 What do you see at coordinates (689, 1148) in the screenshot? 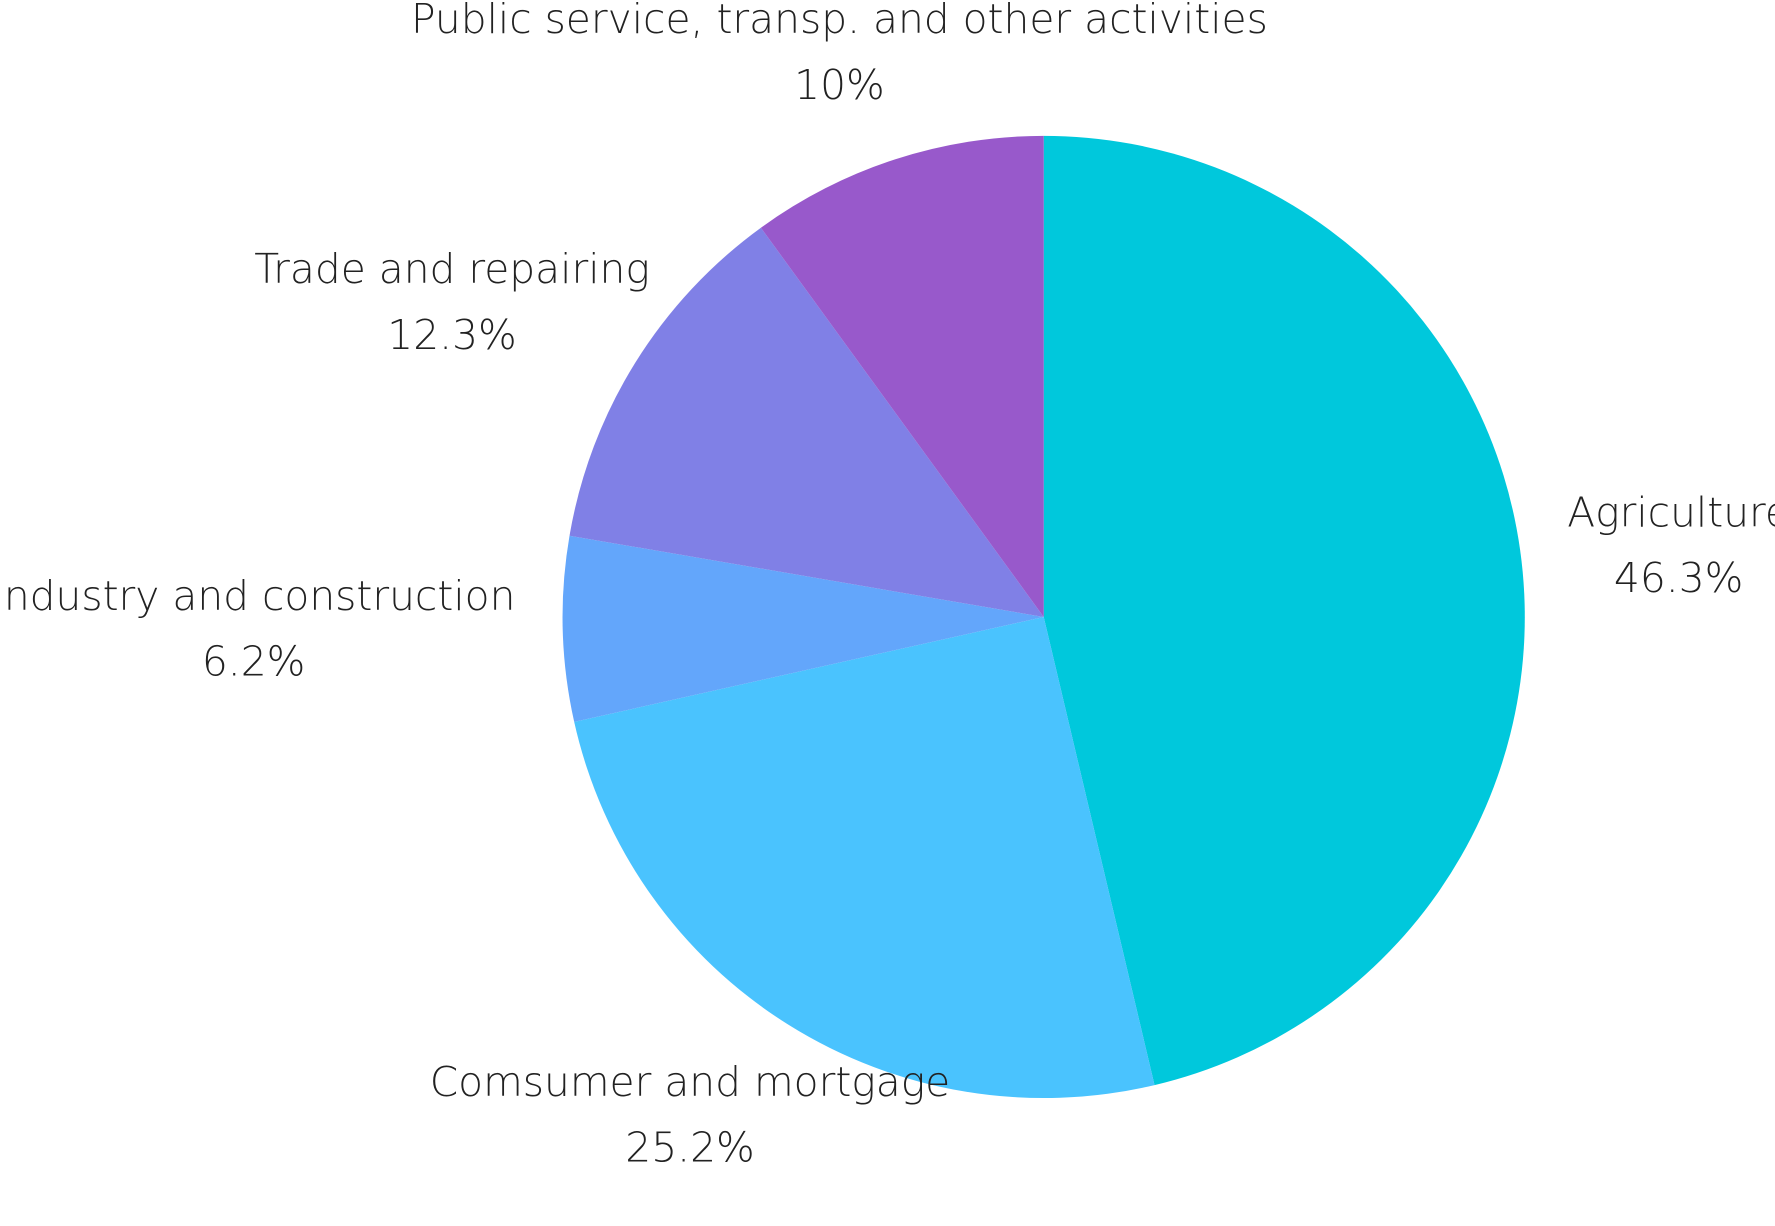
I see `value-label: 25.2%` at bounding box center [689, 1148].